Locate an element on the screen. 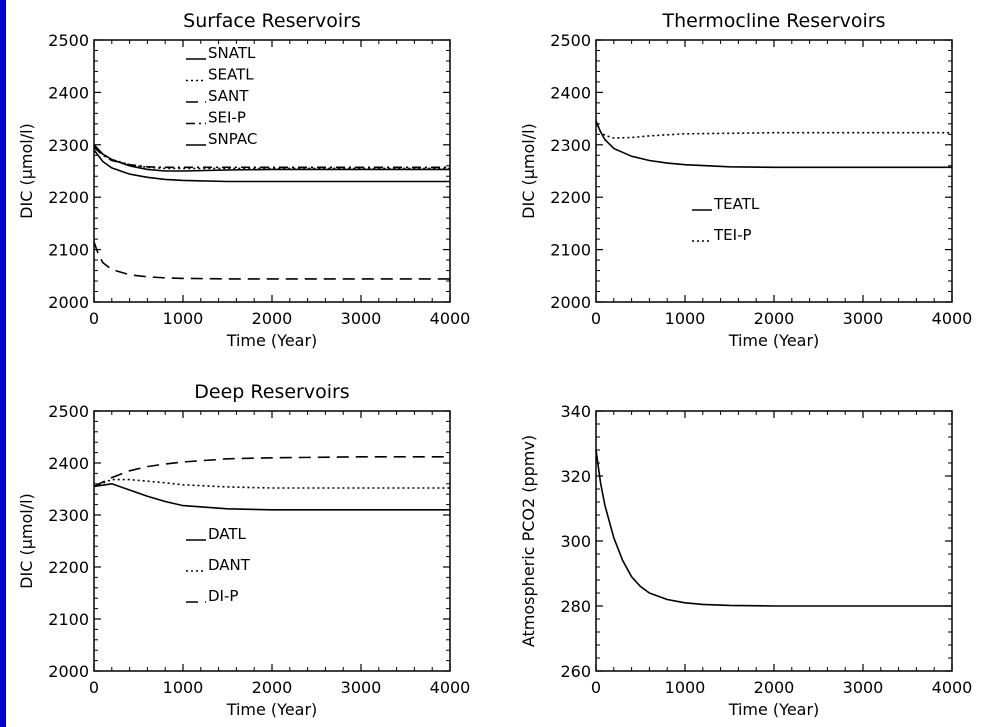  pco2-y-tick-label: 260 is located at coordinates (575, 671).